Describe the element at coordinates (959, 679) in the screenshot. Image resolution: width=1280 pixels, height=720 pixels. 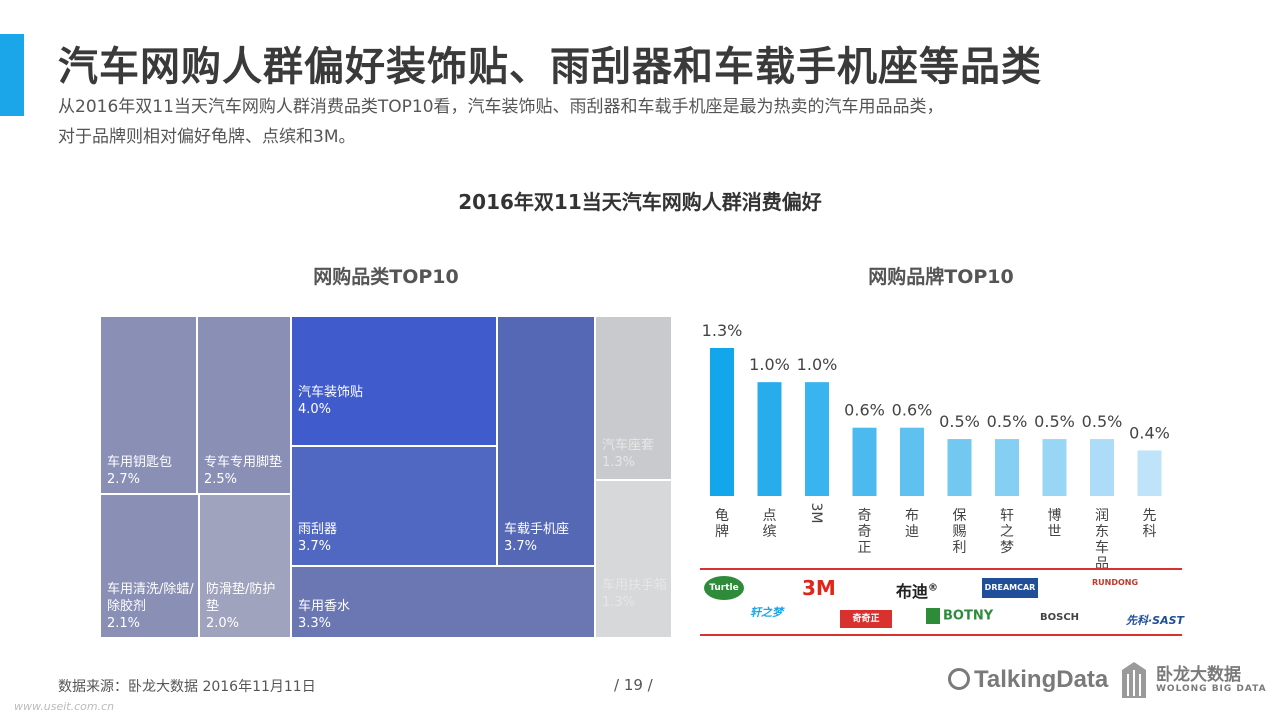
I see `talkingdata-icon` at that location.